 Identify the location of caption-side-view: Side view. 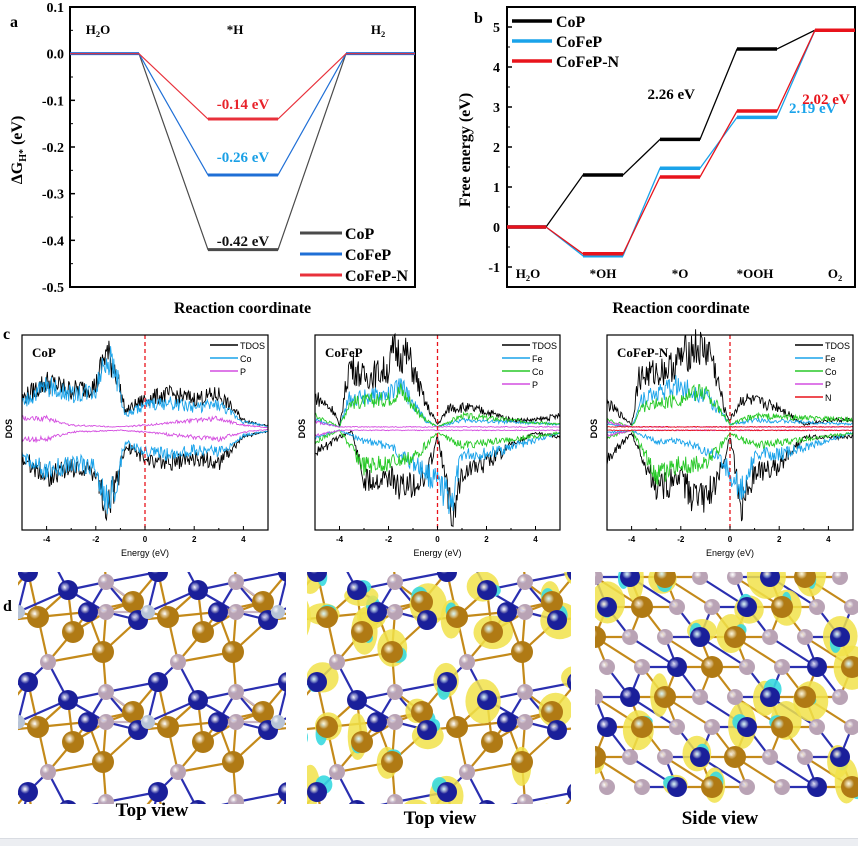
(720, 819).